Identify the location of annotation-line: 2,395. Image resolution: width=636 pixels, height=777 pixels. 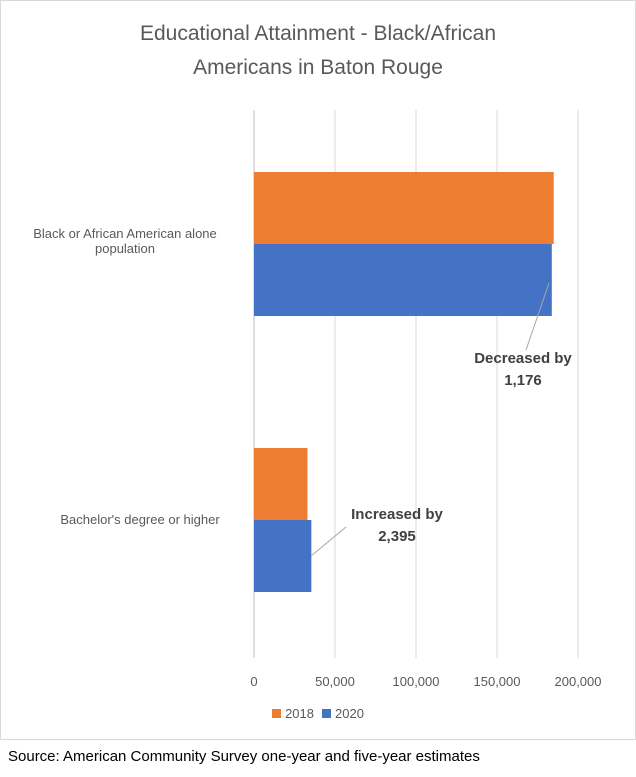
(397, 536).